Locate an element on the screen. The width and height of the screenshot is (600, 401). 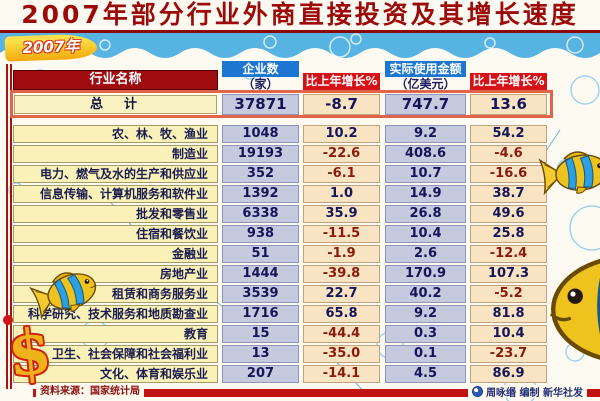
enterprise-count-cell: 51 is located at coordinates (260, 254).